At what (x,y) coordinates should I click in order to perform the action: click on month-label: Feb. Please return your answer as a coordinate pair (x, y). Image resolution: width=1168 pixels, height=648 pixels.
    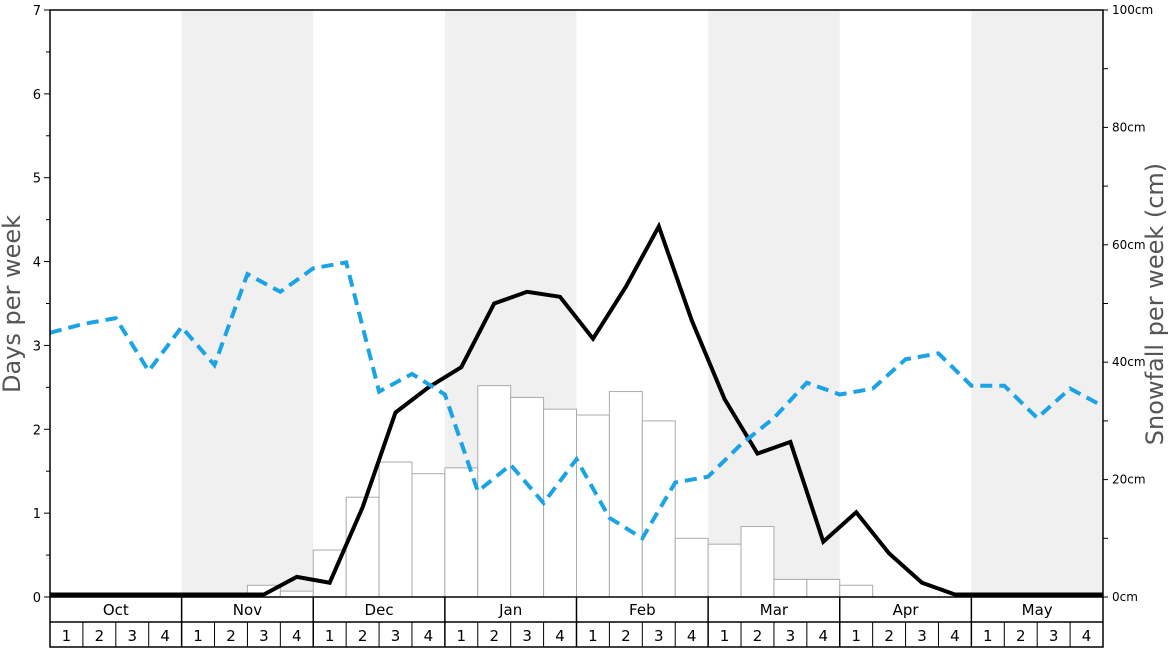
    Looking at the image, I should click on (642, 610).